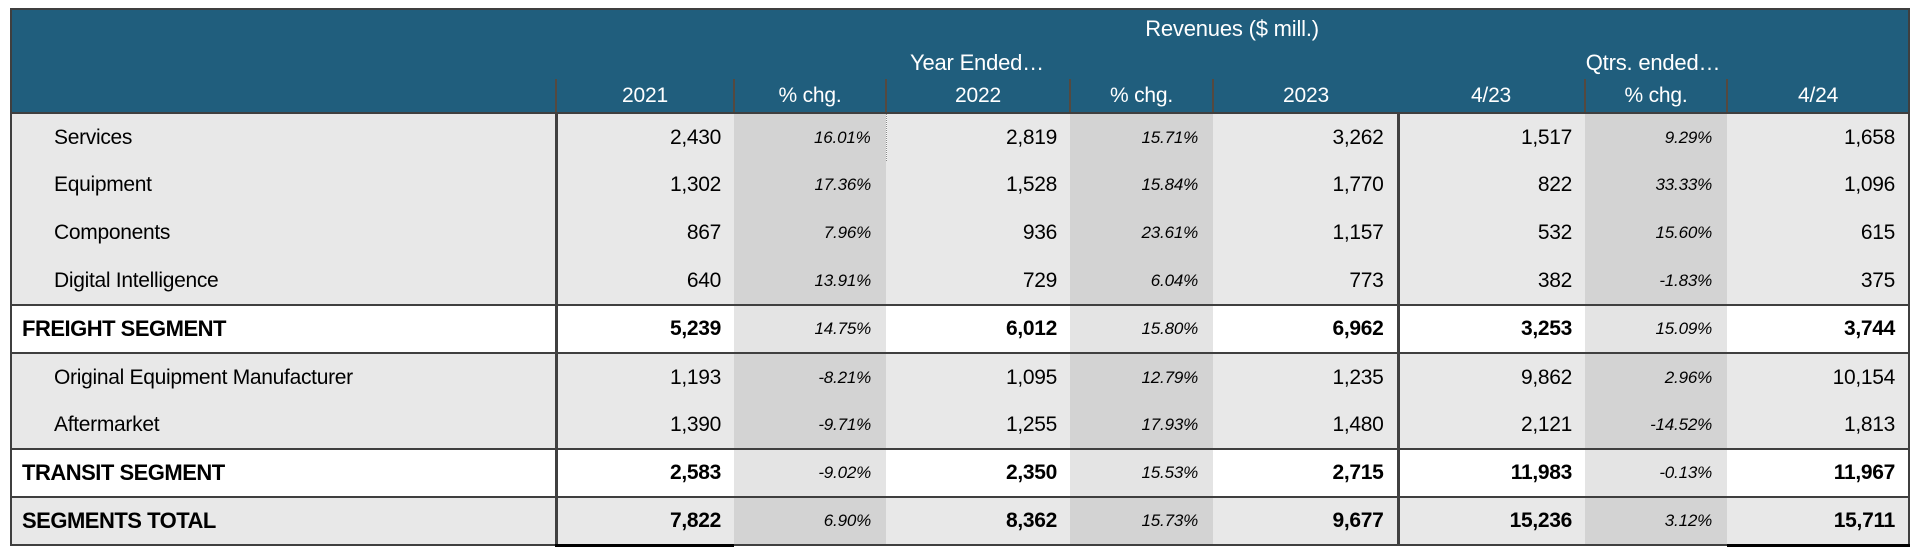 The width and height of the screenshot is (1916, 554). What do you see at coordinates (1358, 424) in the screenshot?
I see `cell-2023: 1,480` at bounding box center [1358, 424].